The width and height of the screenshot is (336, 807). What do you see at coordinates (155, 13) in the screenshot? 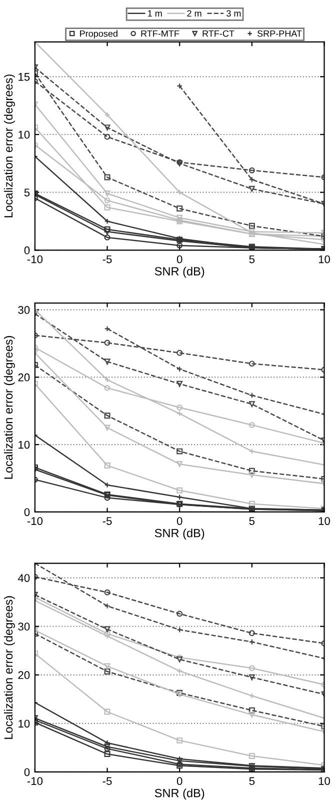
I see `text: 1 m` at bounding box center [155, 13].